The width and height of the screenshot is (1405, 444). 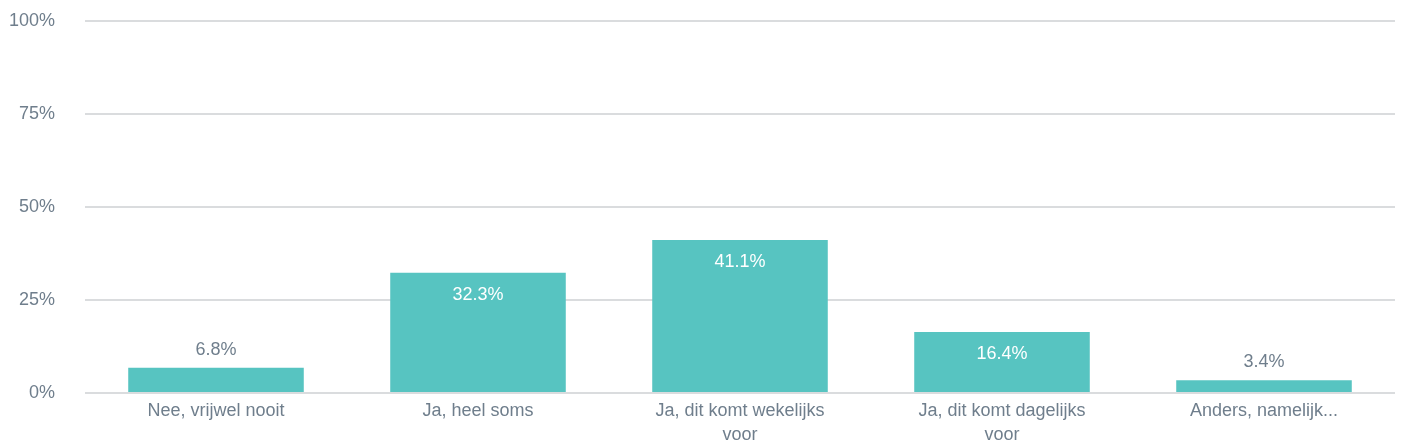 I want to click on data-label: 32.3%, so click(x=478, y=293).